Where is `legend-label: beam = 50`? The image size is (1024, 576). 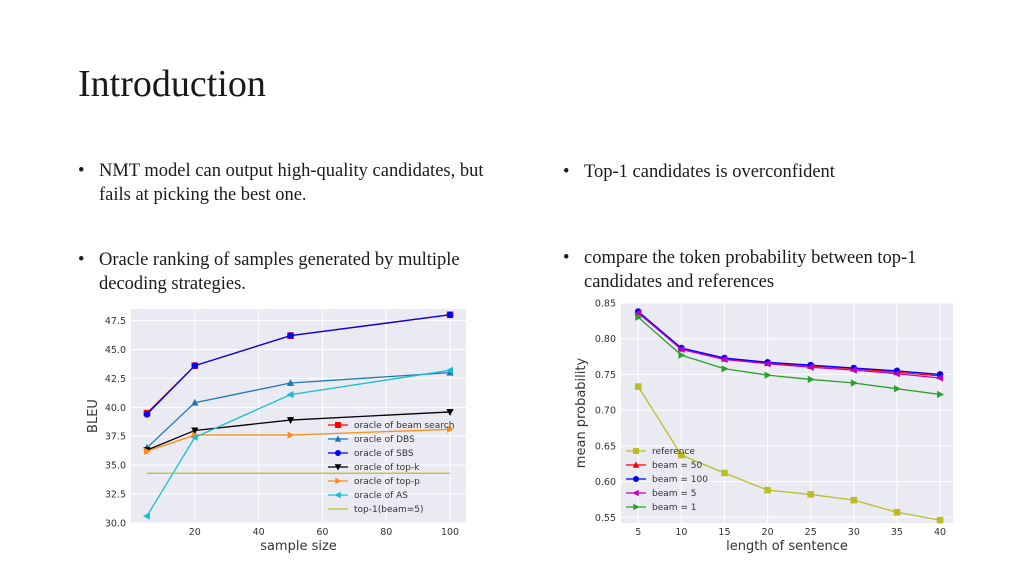 legend-label: beam = 50 is located at coordinates (677, 466).